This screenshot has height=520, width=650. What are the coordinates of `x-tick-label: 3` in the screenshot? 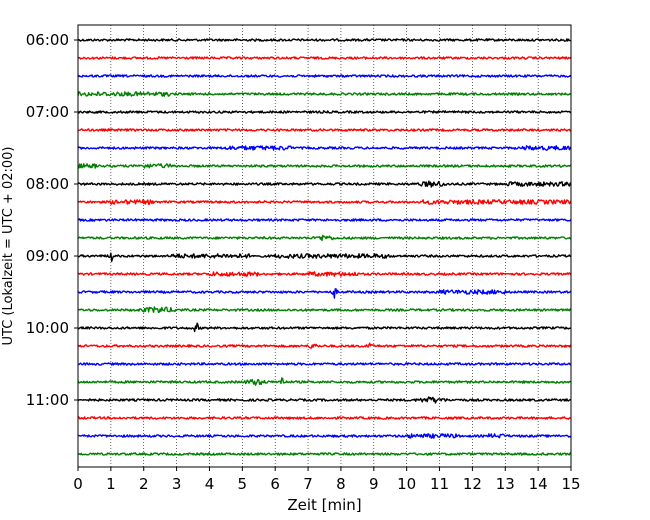 It's located at (177, 484).